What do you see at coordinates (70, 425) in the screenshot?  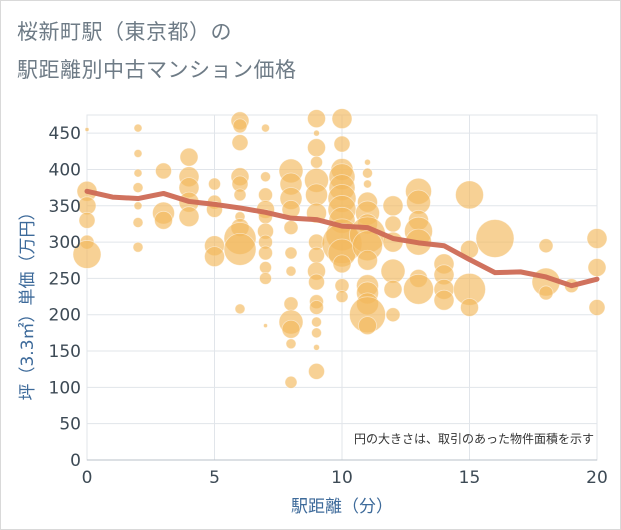 I see `y-tick-label: 50` at bounding box center [70, 425].